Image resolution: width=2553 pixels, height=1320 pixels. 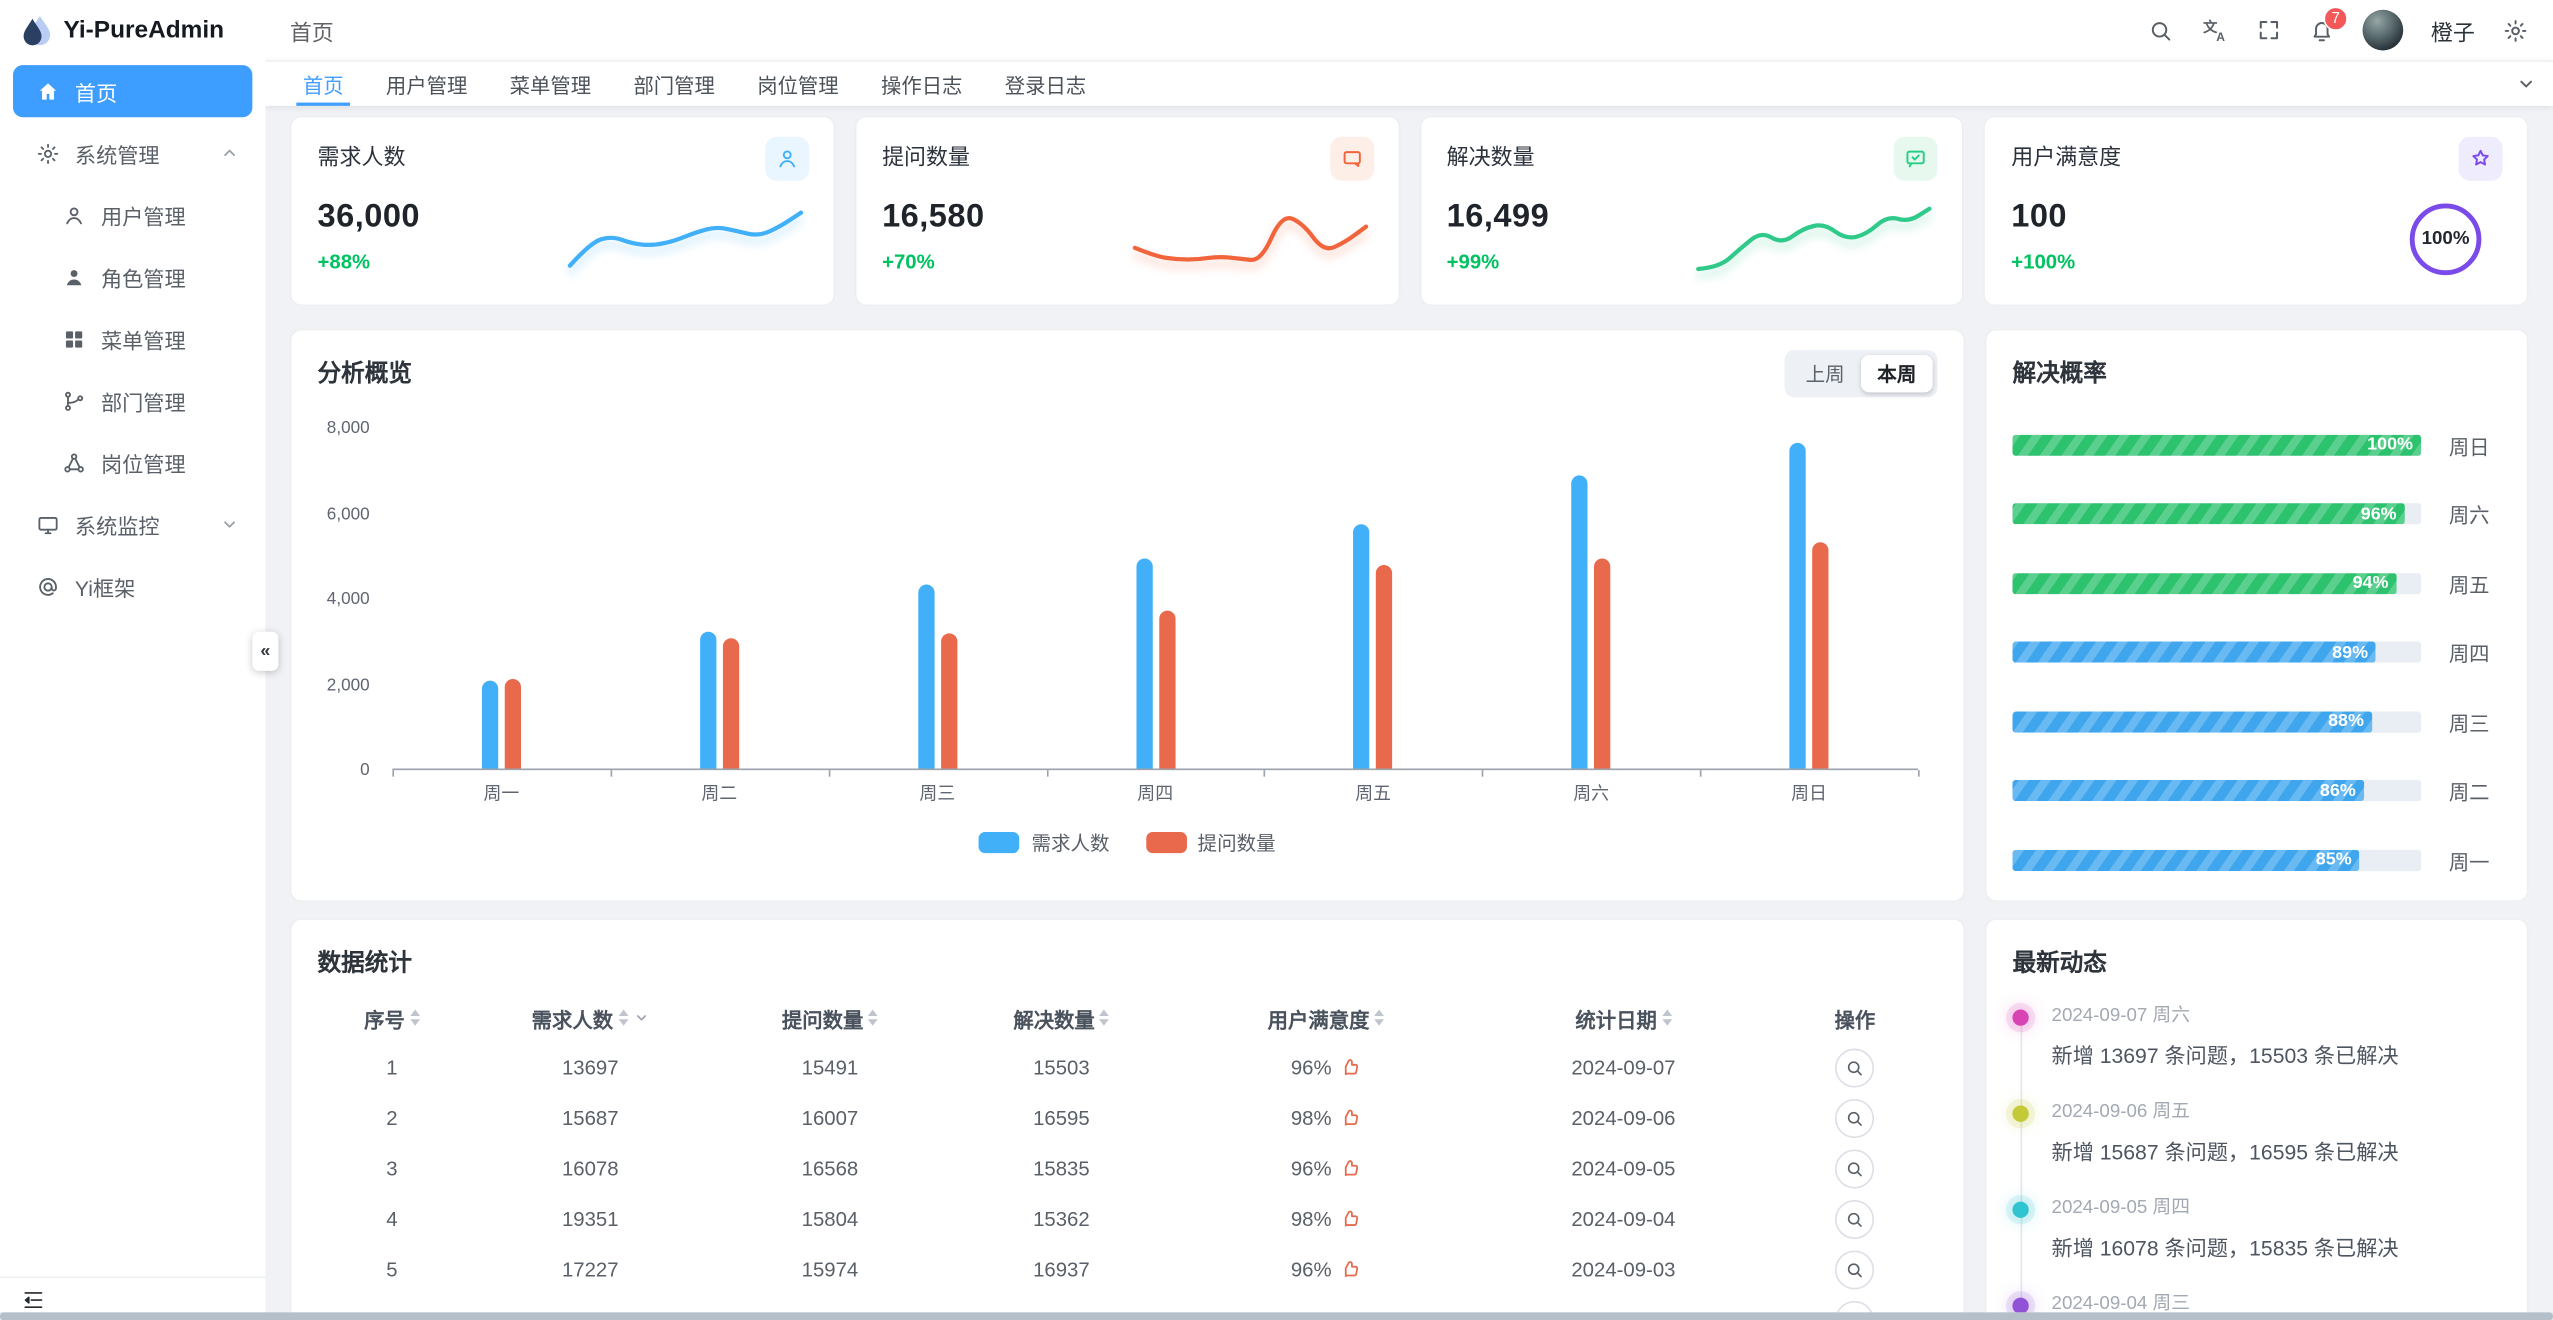 What do you see at coordinates (132, 30) in the screenshot?
I see `logo: Yi-PureAdmin` at bounding box center [132, 30].